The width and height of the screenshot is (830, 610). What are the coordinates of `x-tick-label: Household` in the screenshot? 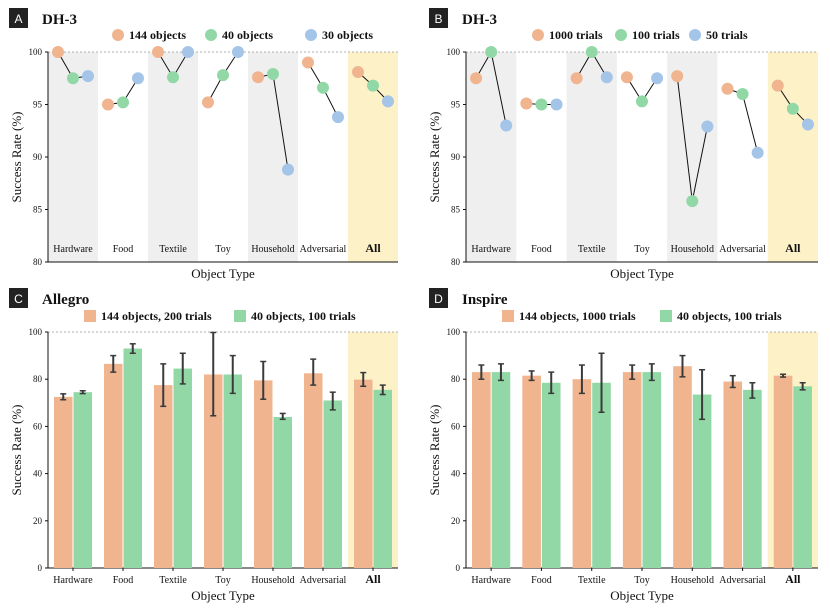 It's located at (692, 249).